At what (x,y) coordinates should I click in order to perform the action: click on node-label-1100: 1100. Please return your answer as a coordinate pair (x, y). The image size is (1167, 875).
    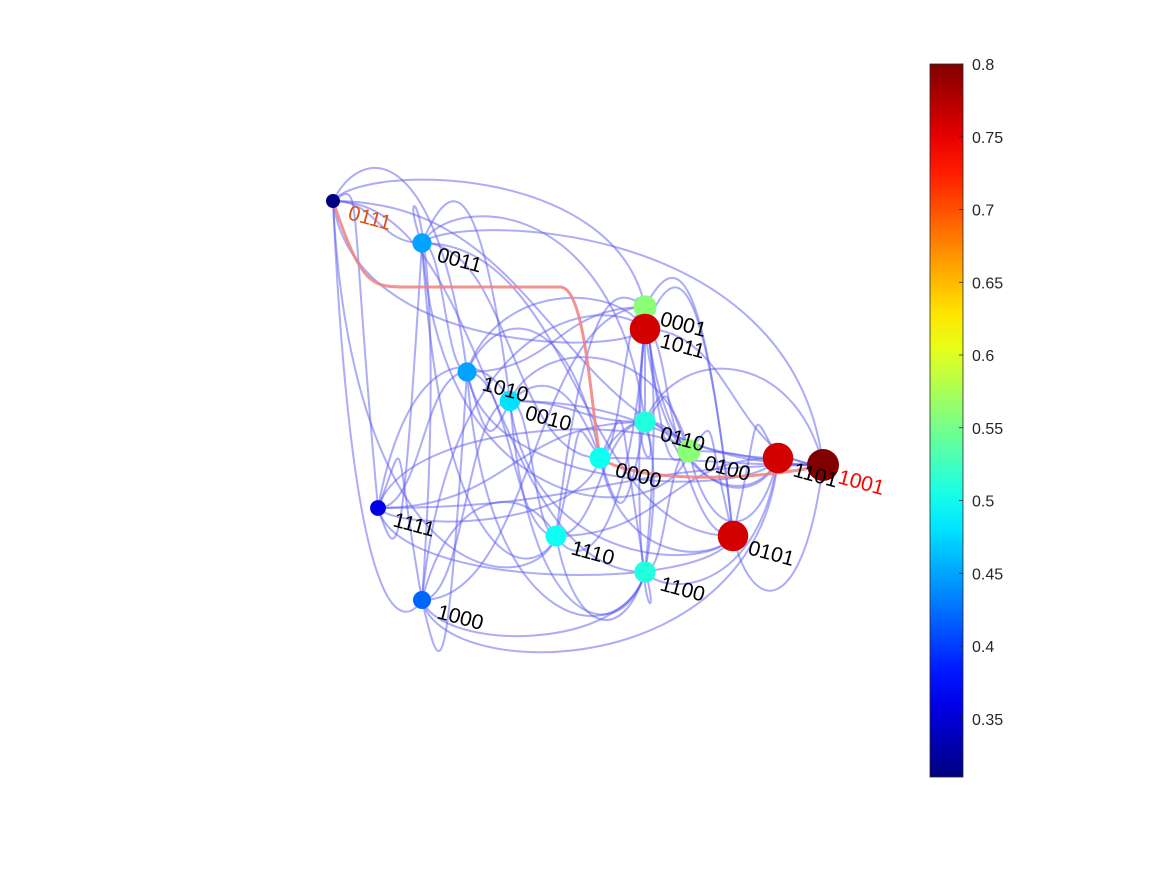
    Looking at the image, I should click on (683, 590).